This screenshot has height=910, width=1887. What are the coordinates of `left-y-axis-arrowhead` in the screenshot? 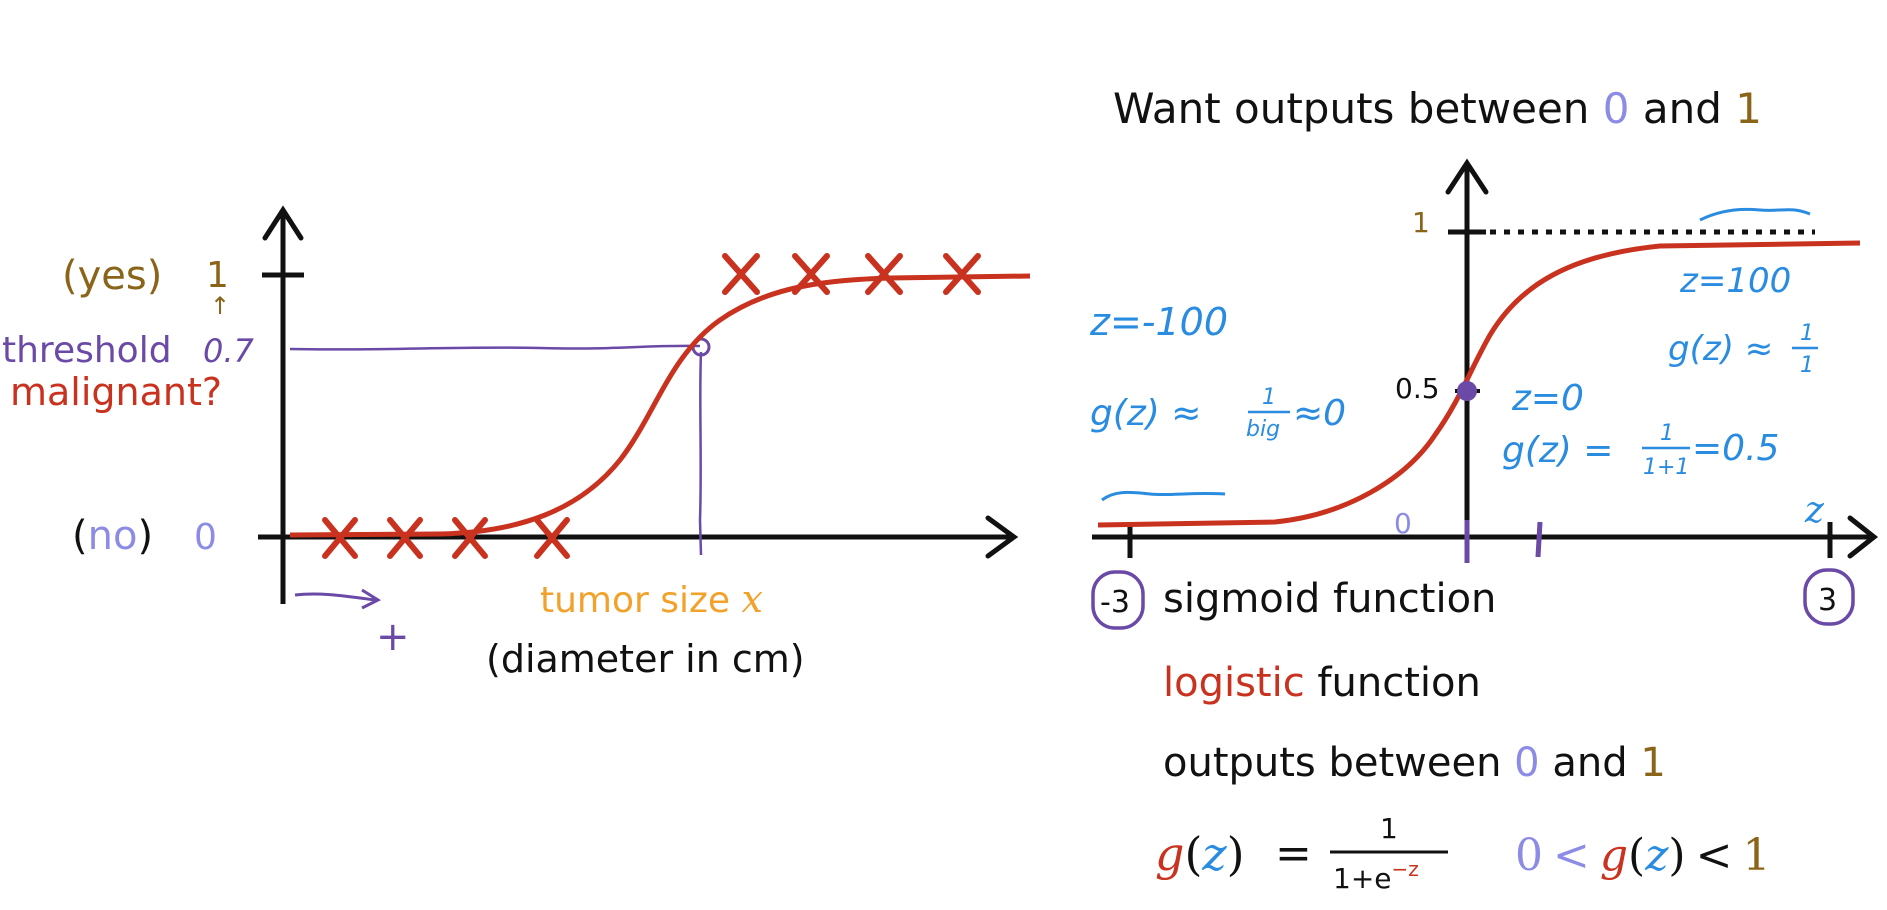 It's located at (283, 223).